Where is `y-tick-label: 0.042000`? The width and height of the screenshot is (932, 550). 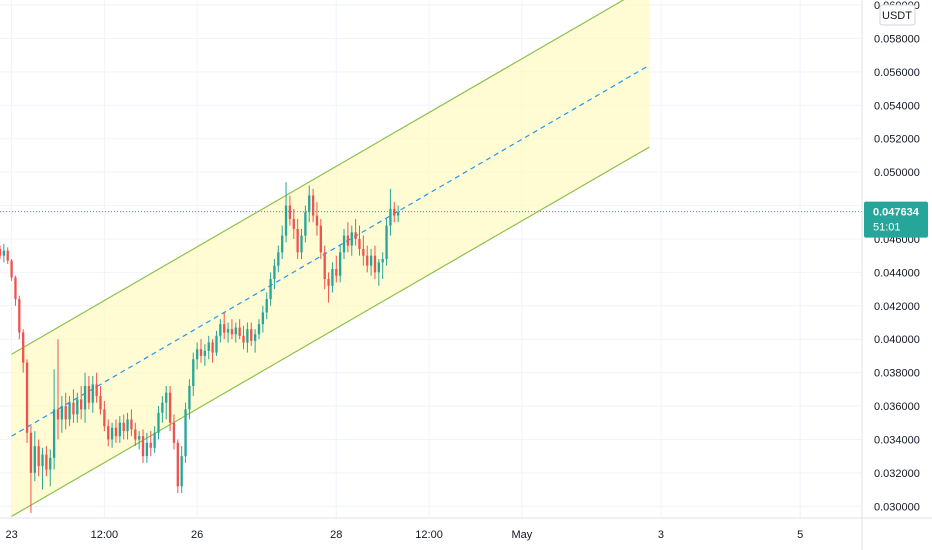
y-tick-label: 0.042000 is located at coordinates (897, 307).